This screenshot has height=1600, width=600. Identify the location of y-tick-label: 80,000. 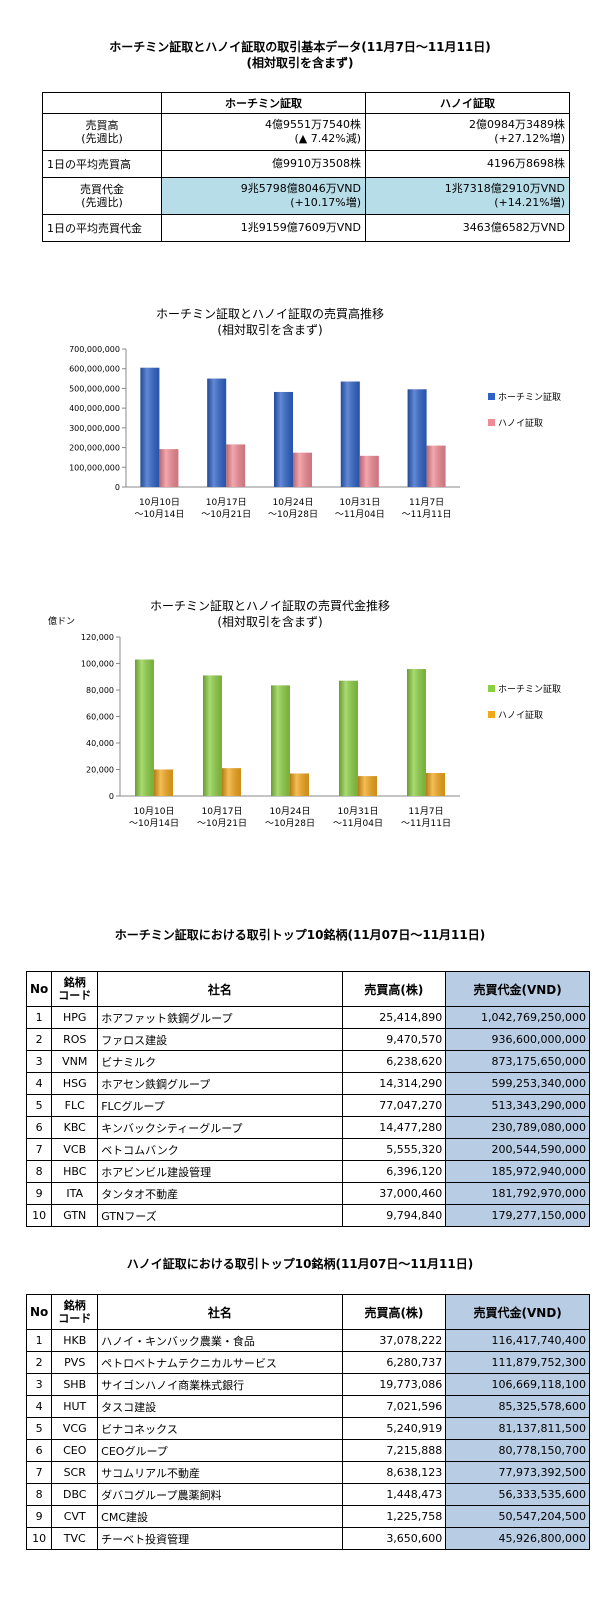
(100, 690).